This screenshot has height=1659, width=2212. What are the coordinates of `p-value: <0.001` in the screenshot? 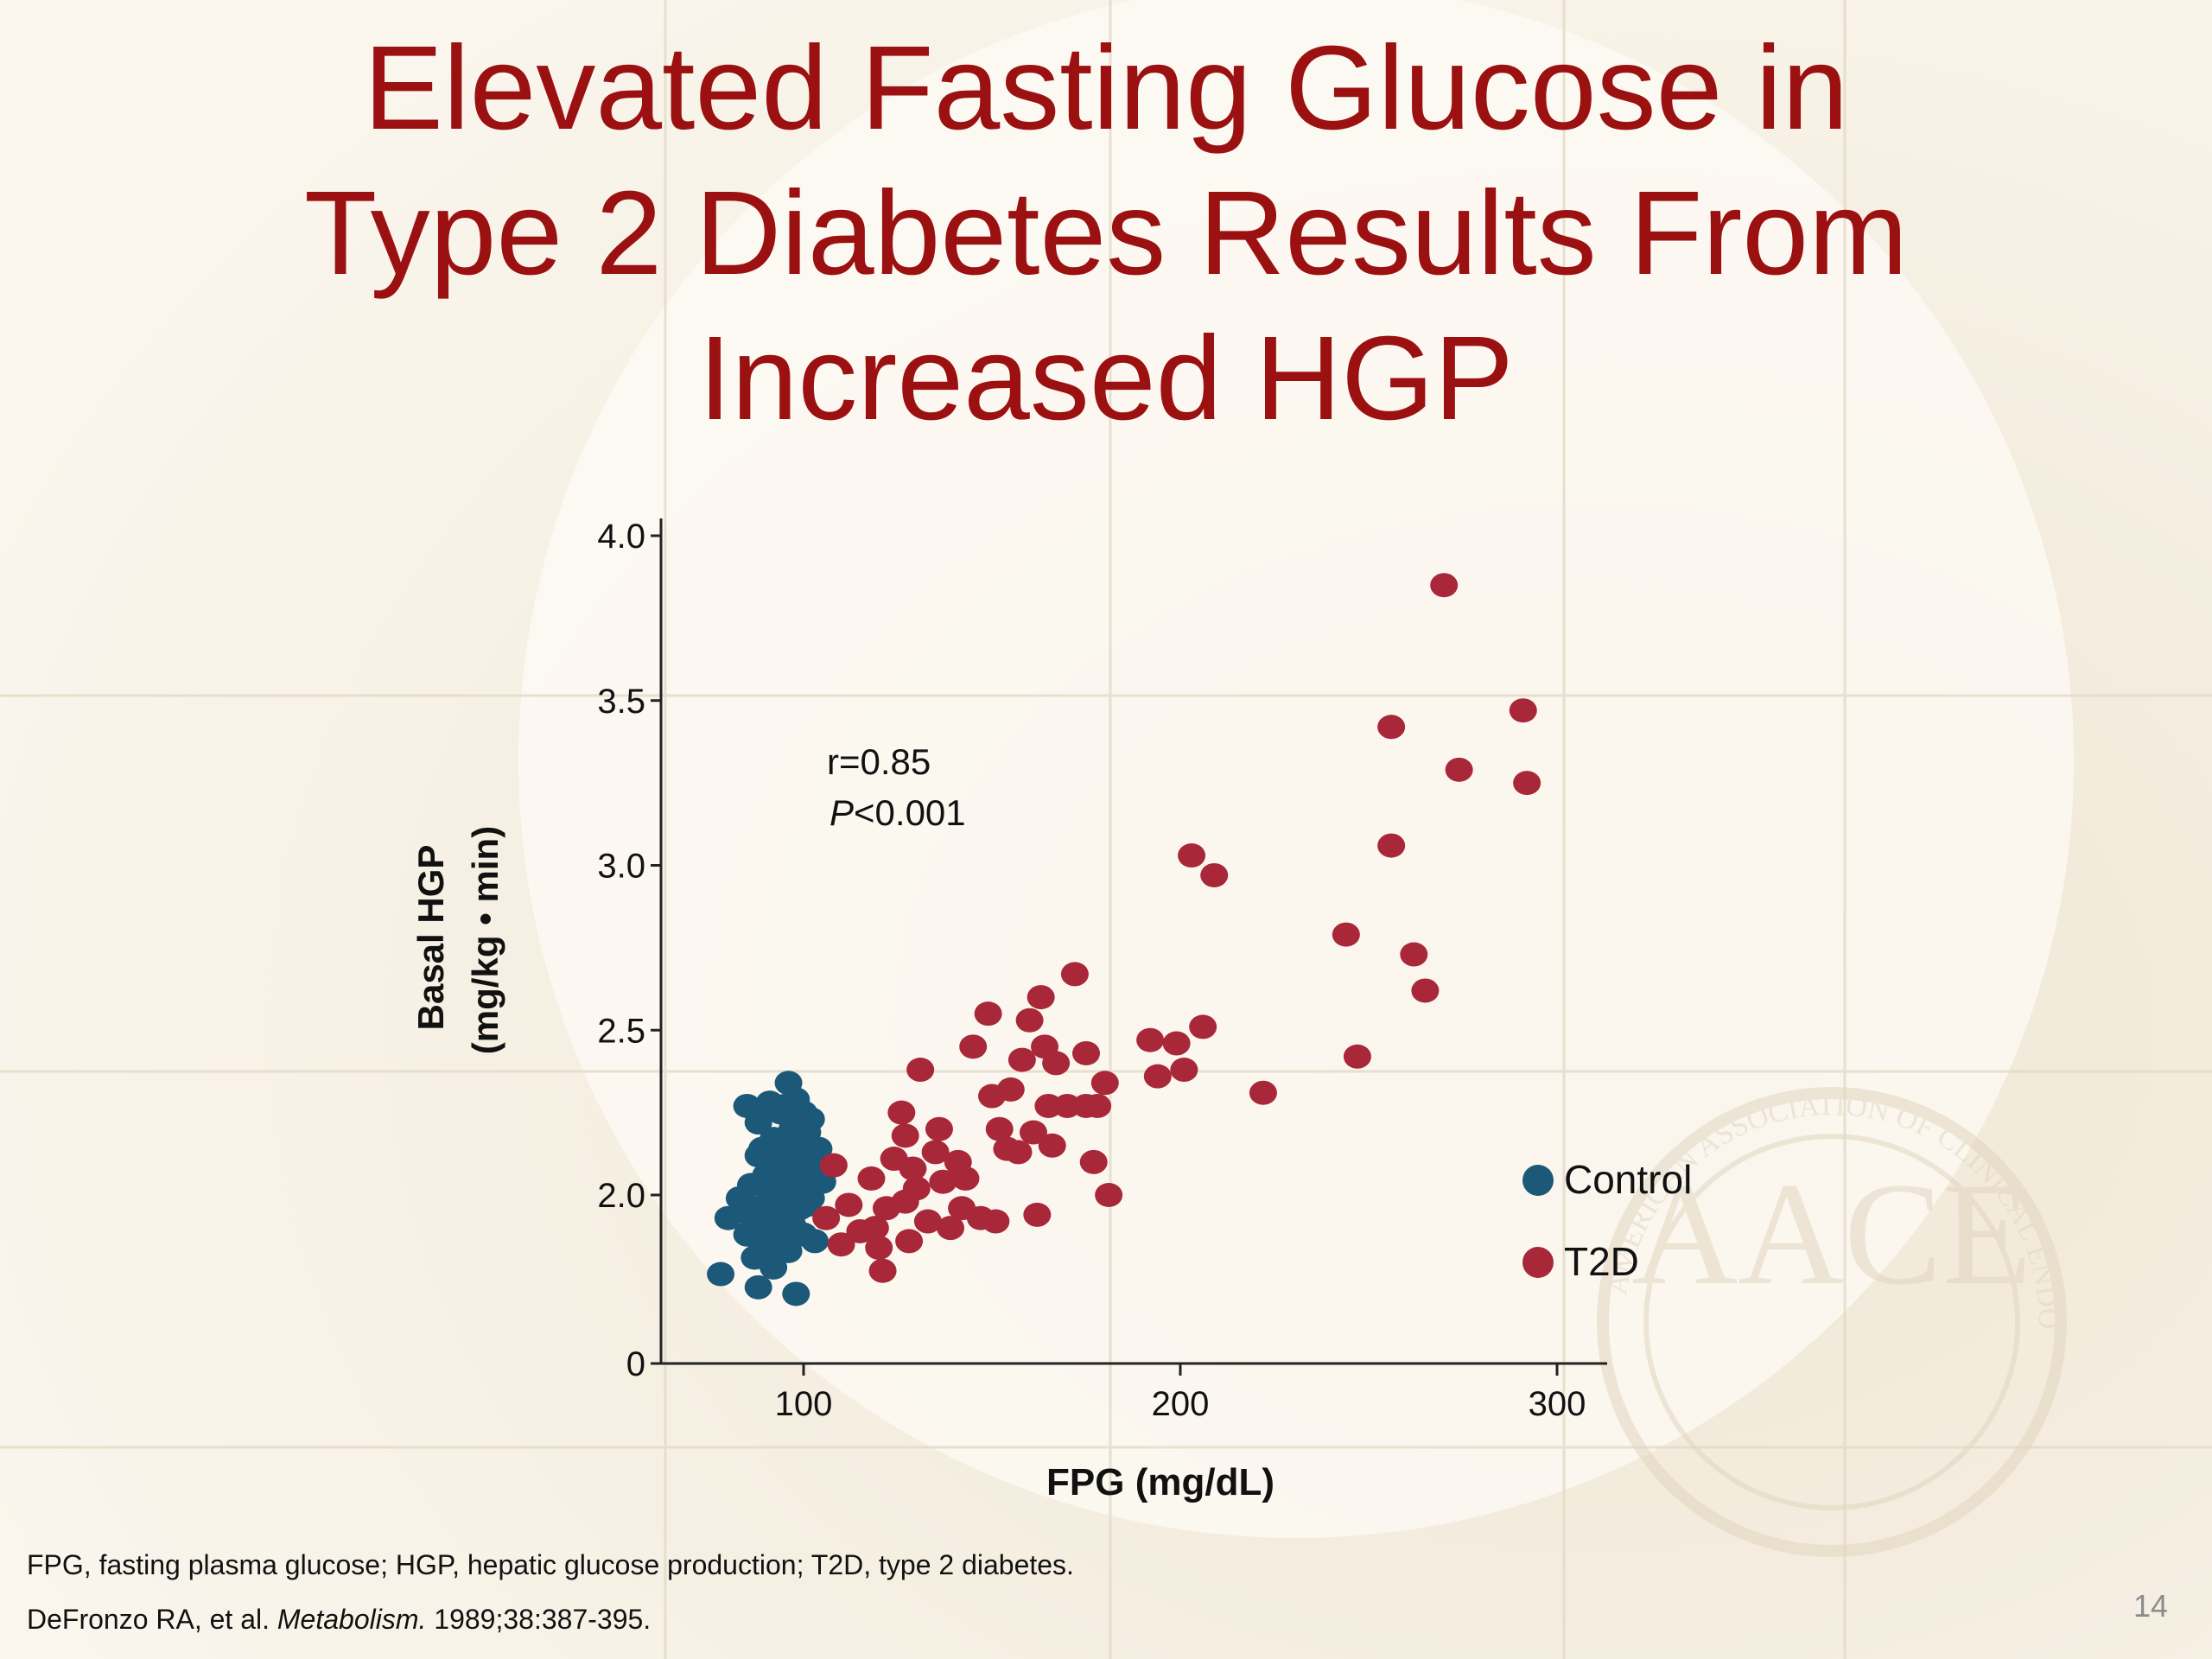 It's located at (910, 812).